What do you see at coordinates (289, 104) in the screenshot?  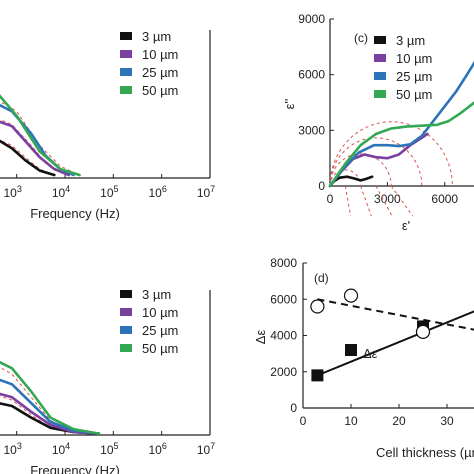 I see `y-axis-title: ε''` at bounding box center [289, 104].